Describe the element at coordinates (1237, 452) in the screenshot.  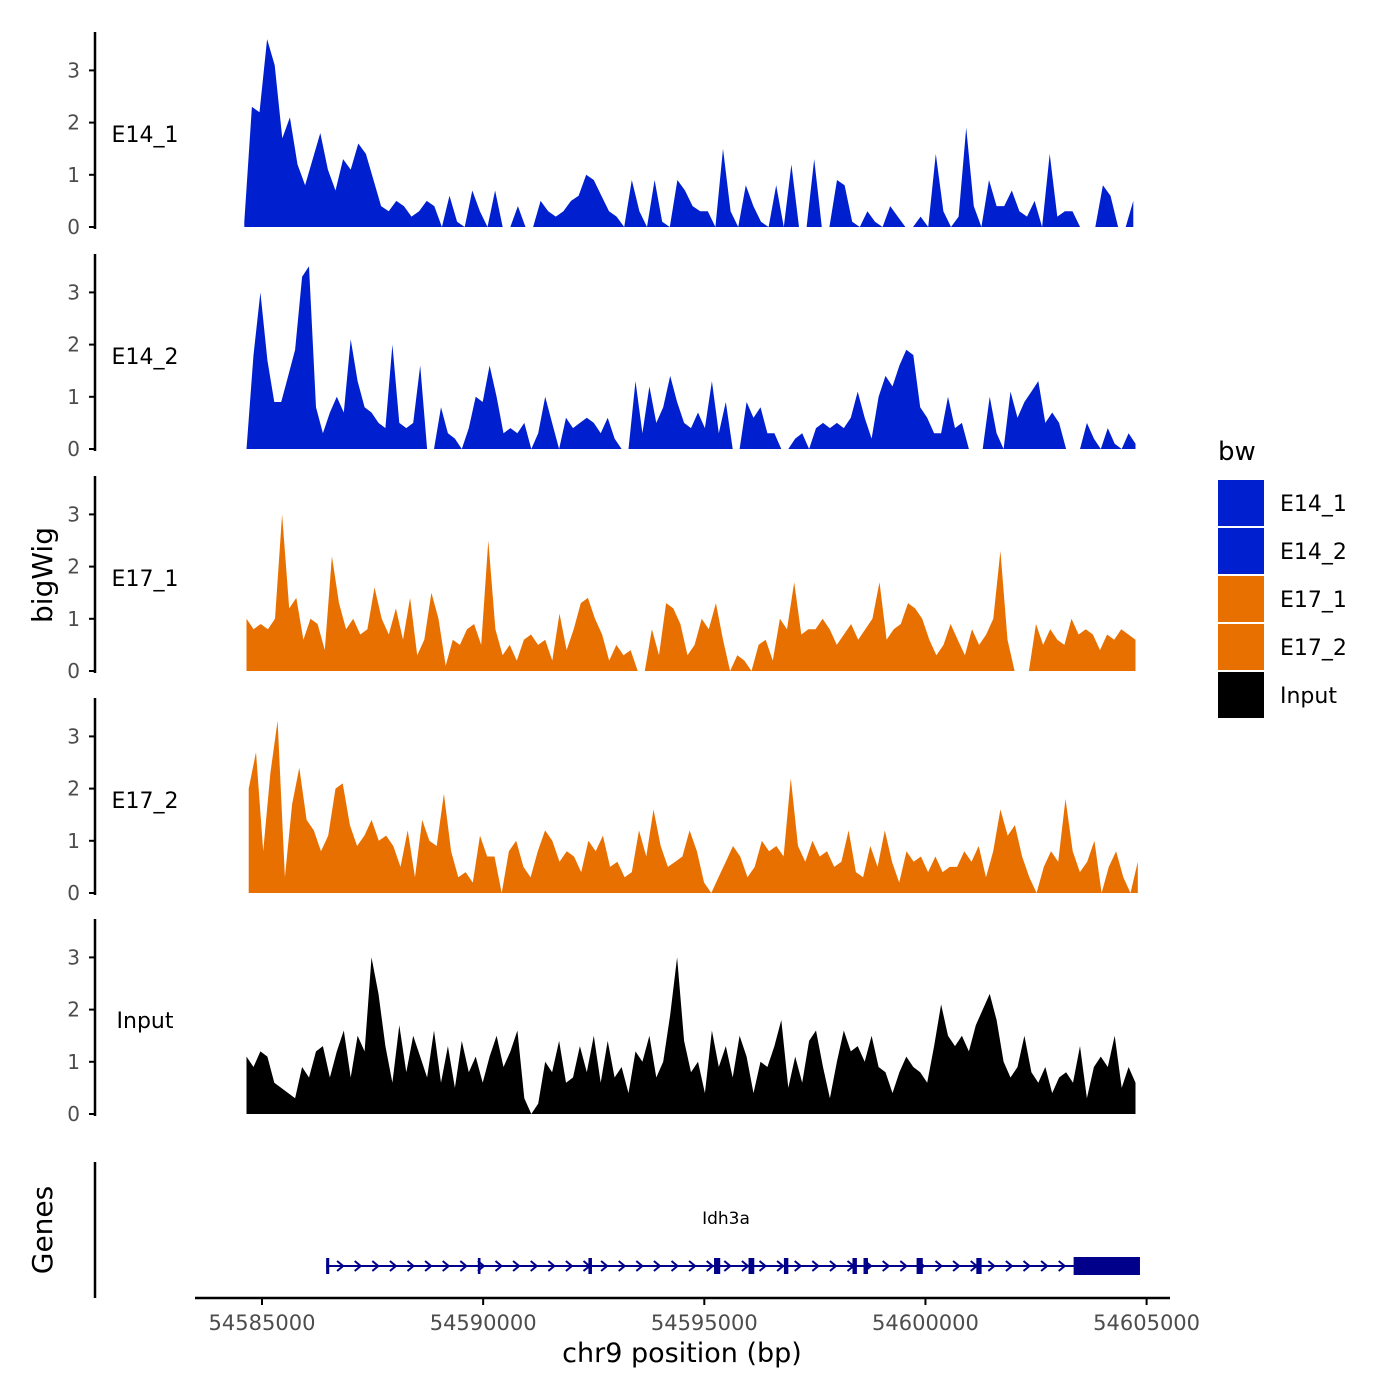
I see `legend-title: bw` at that location.